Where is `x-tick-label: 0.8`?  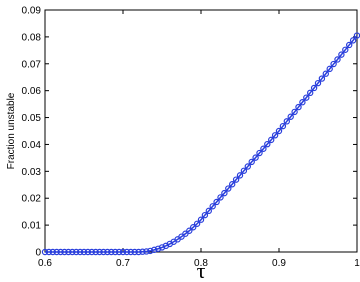 x-tick-label: 0.8 is located at coordinates (201, 263).